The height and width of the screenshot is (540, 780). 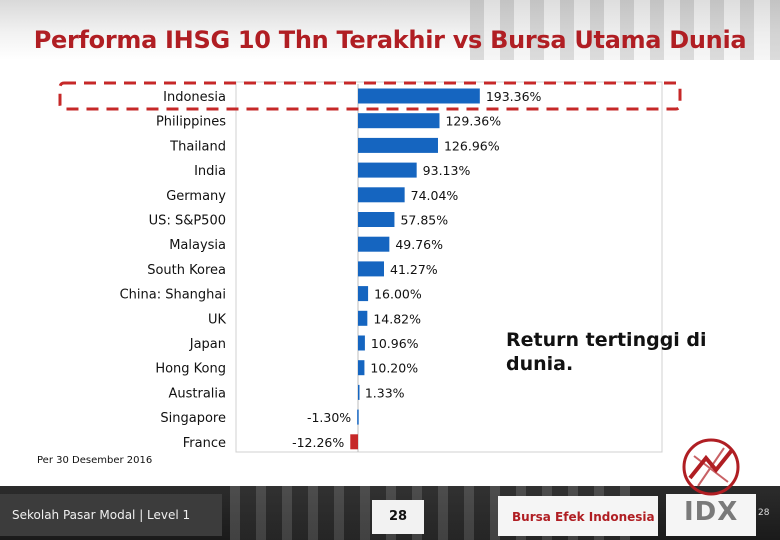 What do you see at coordinates (196, 196) in the screenshot?
I see `category-label-4: Germany` at bounding box center [196, 196].